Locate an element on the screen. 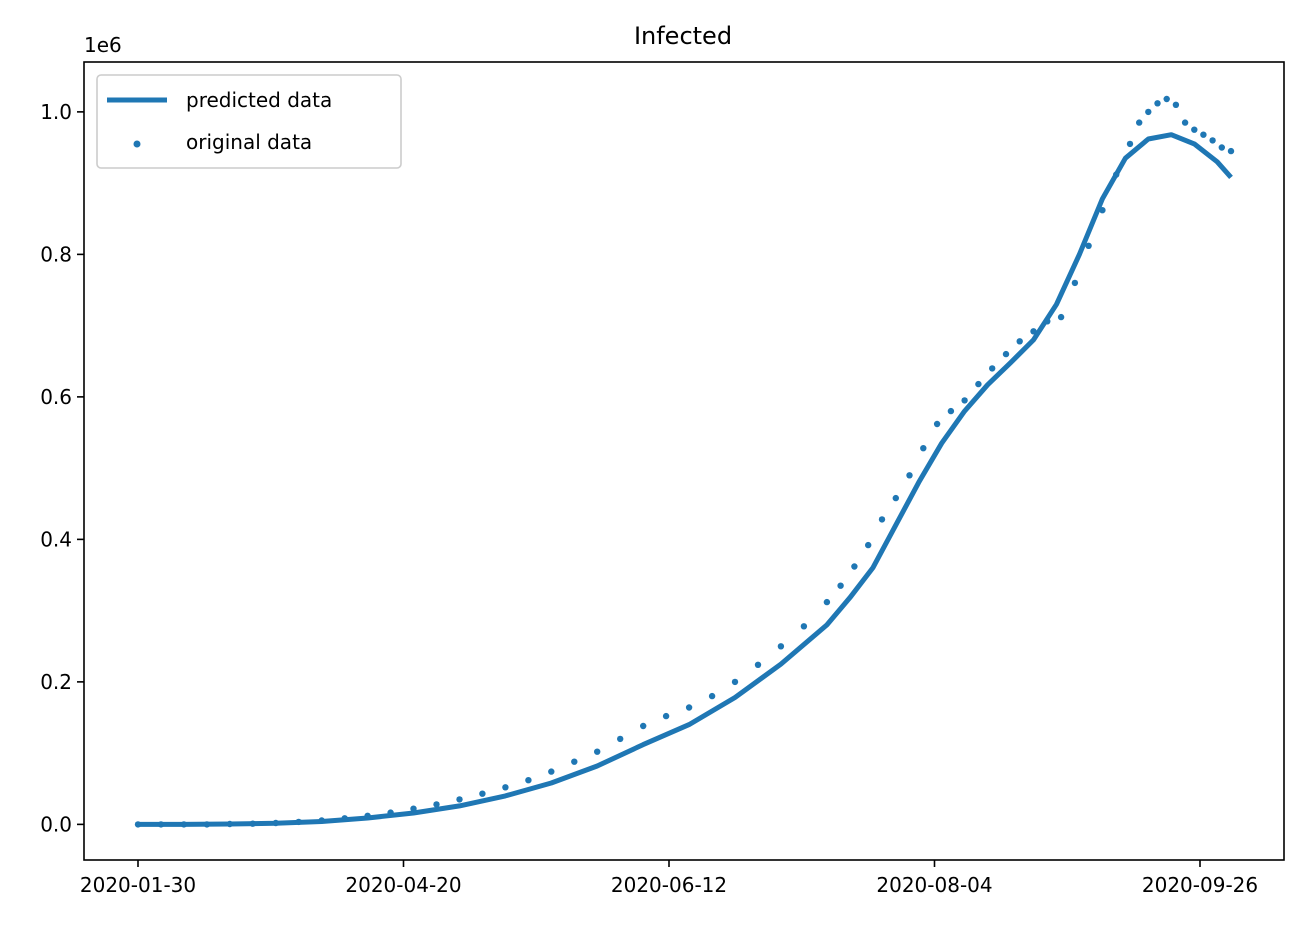 Image resolution: width=1303 pixels, height=930 pixels. legend: predicted data original data is located at coordinates (249, 121).